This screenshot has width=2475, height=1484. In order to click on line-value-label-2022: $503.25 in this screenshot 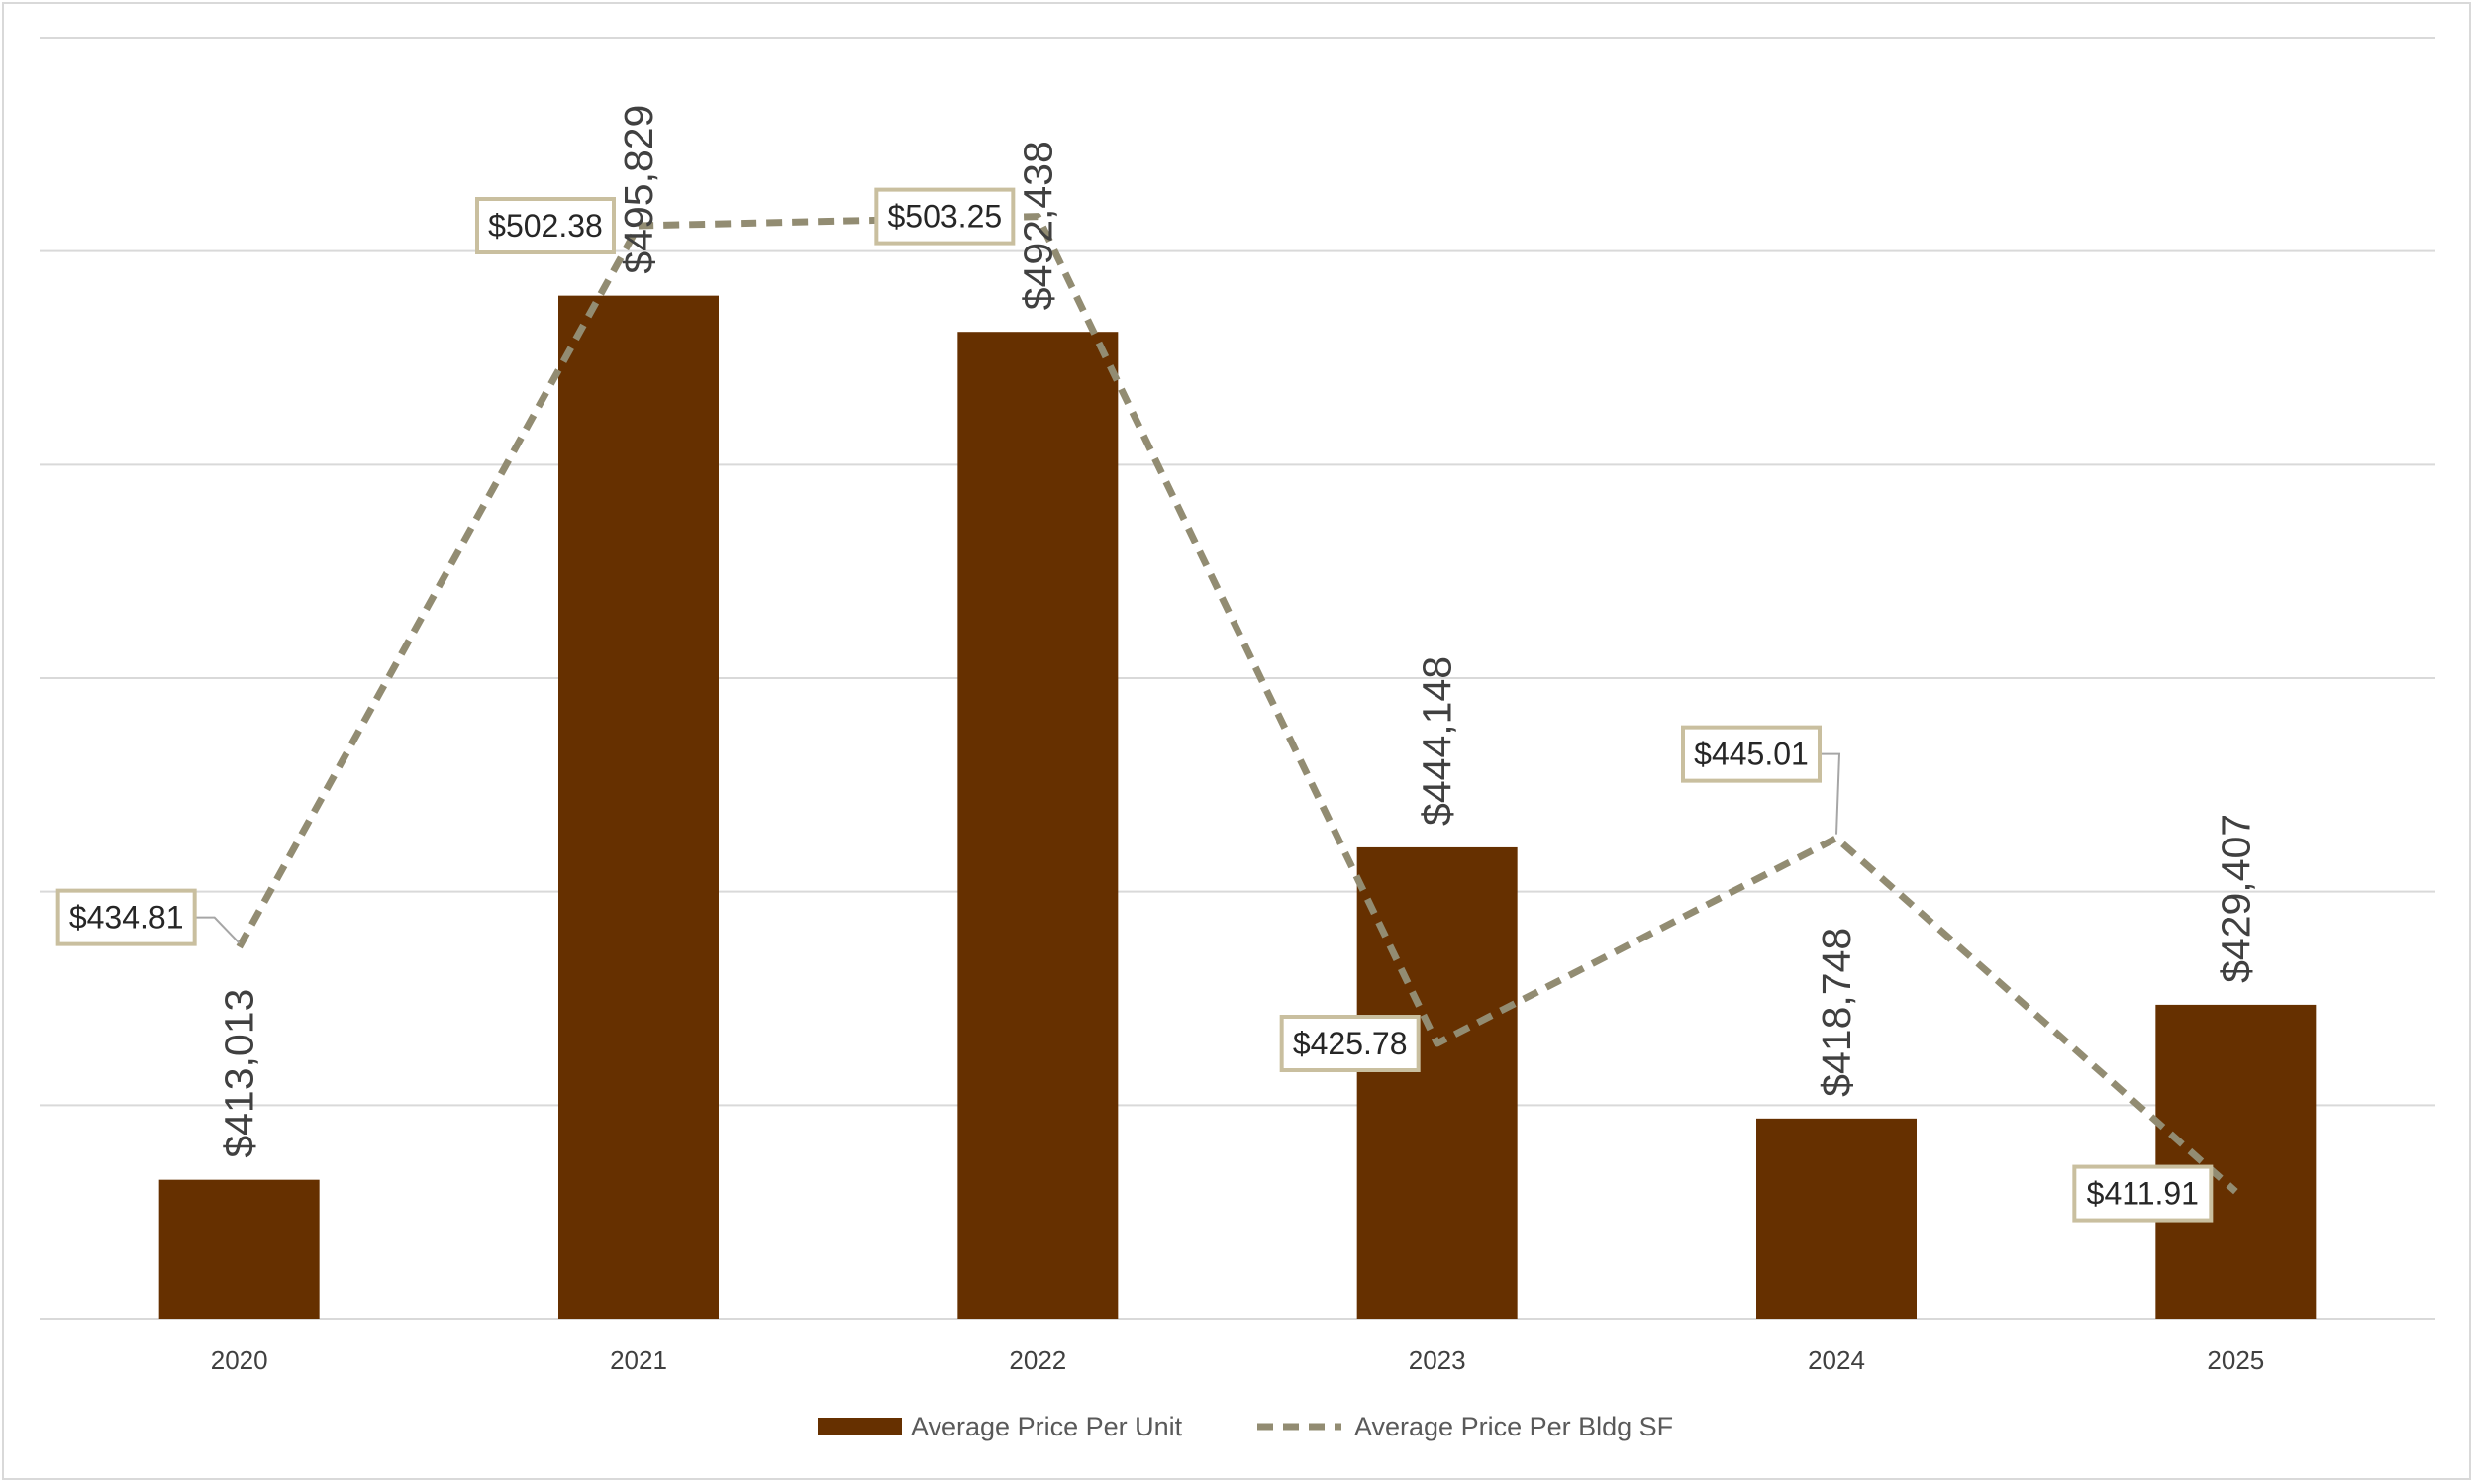, I will do `click(945, 217)`.